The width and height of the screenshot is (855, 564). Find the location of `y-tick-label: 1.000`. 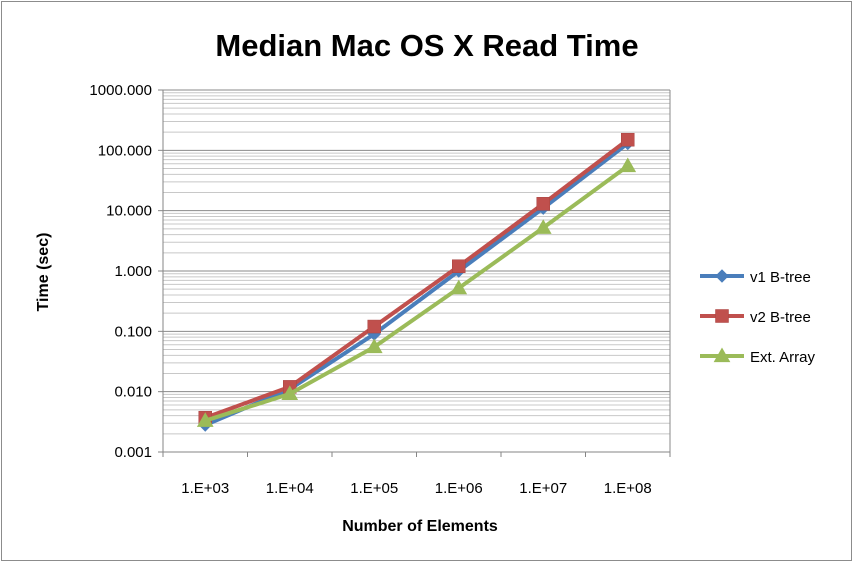

y-tick-label: 1.000 is located at coordinates (133, 271).